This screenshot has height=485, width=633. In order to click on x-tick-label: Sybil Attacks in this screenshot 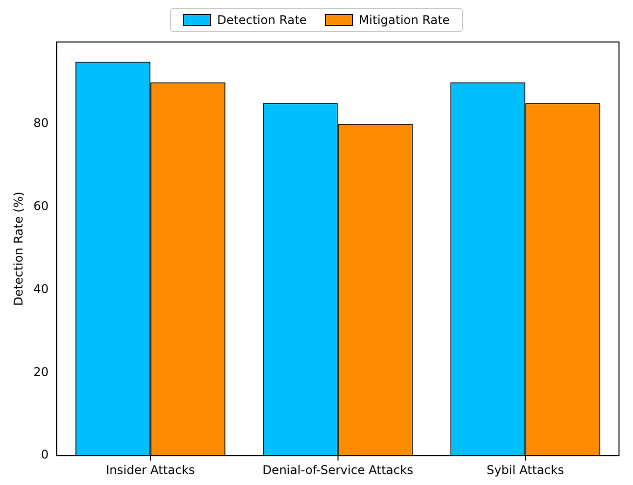, I will do `click(525, 469)`.